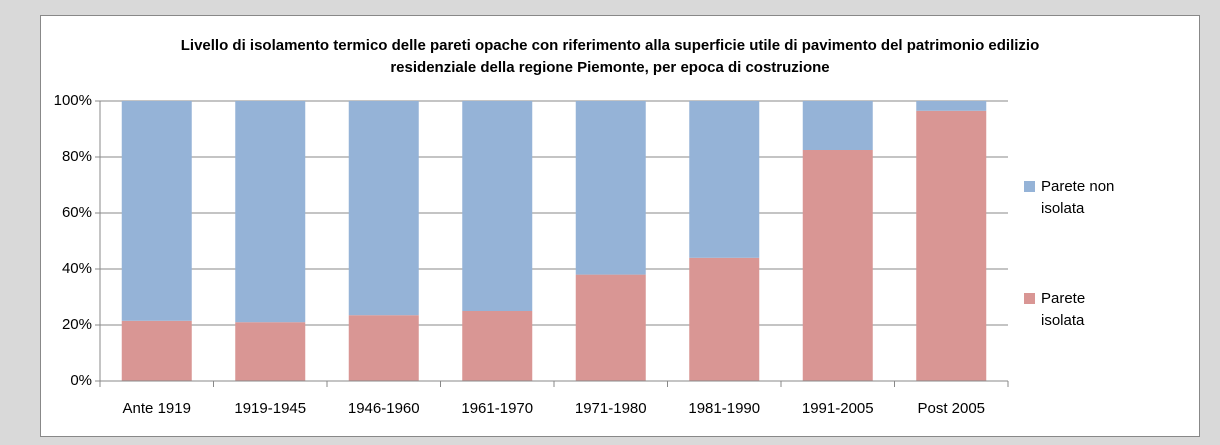  I want to click on y-tick-label: 40%, so click(77, 268).